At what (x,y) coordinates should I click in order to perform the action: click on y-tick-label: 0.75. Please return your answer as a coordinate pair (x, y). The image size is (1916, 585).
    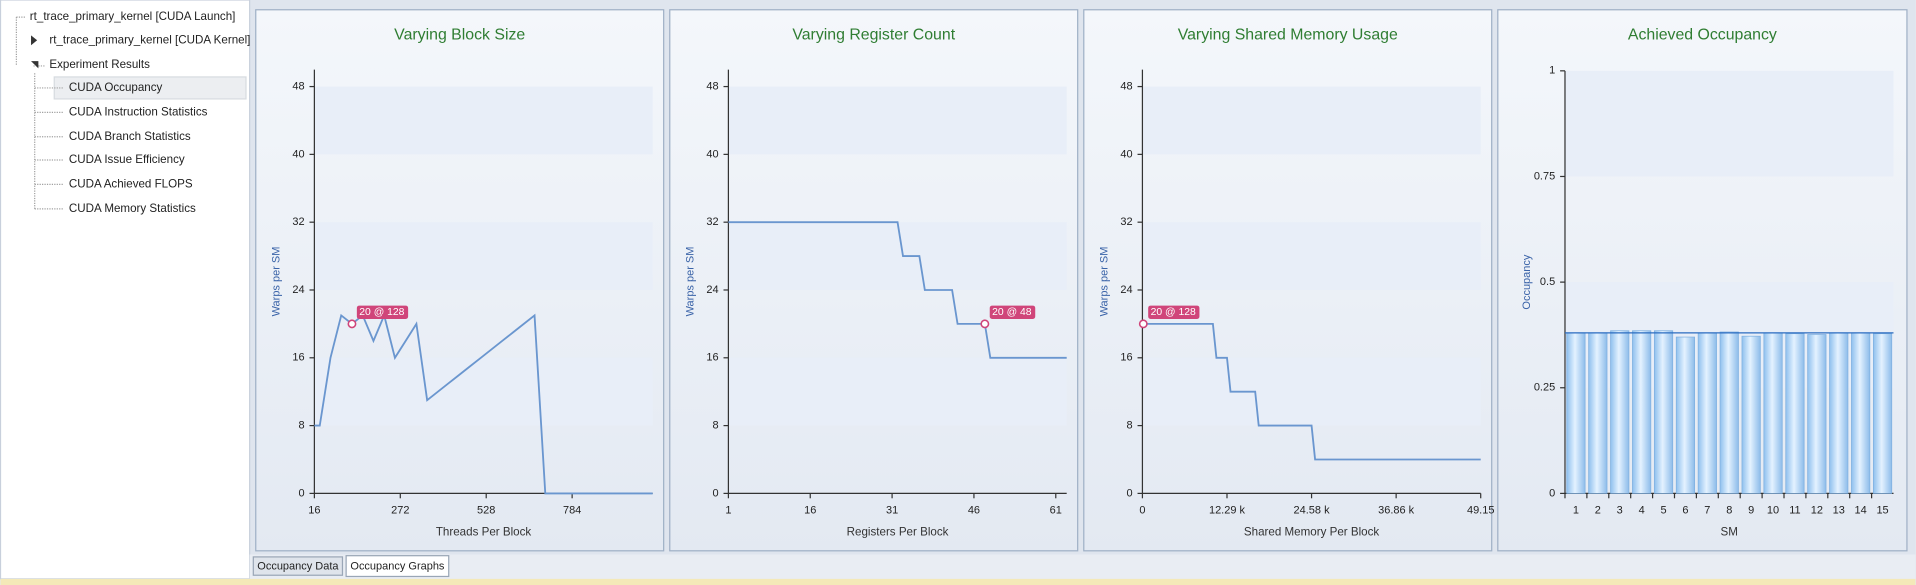
    Looking at the image, I should click on (1544, 176).